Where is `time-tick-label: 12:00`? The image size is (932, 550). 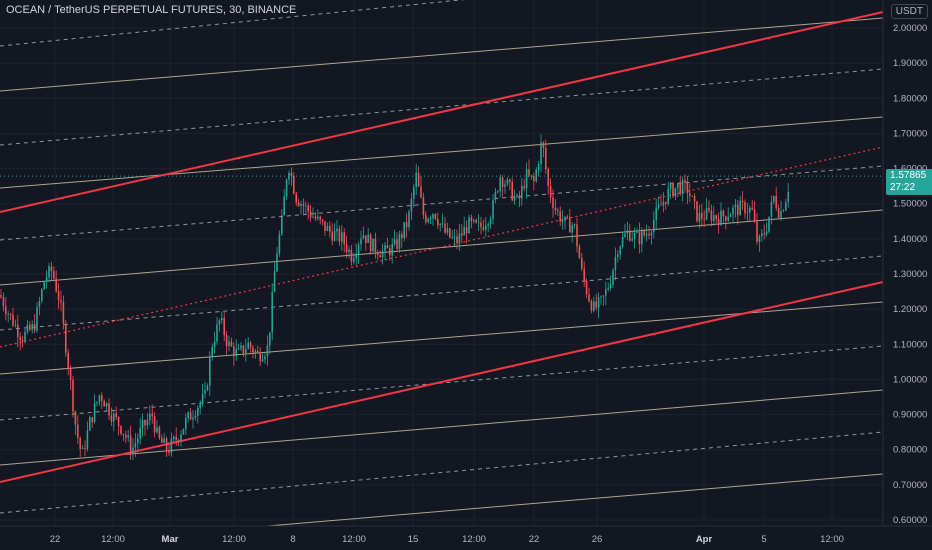 time-tick-label: 12:00 is located at coordinates (474, 539).